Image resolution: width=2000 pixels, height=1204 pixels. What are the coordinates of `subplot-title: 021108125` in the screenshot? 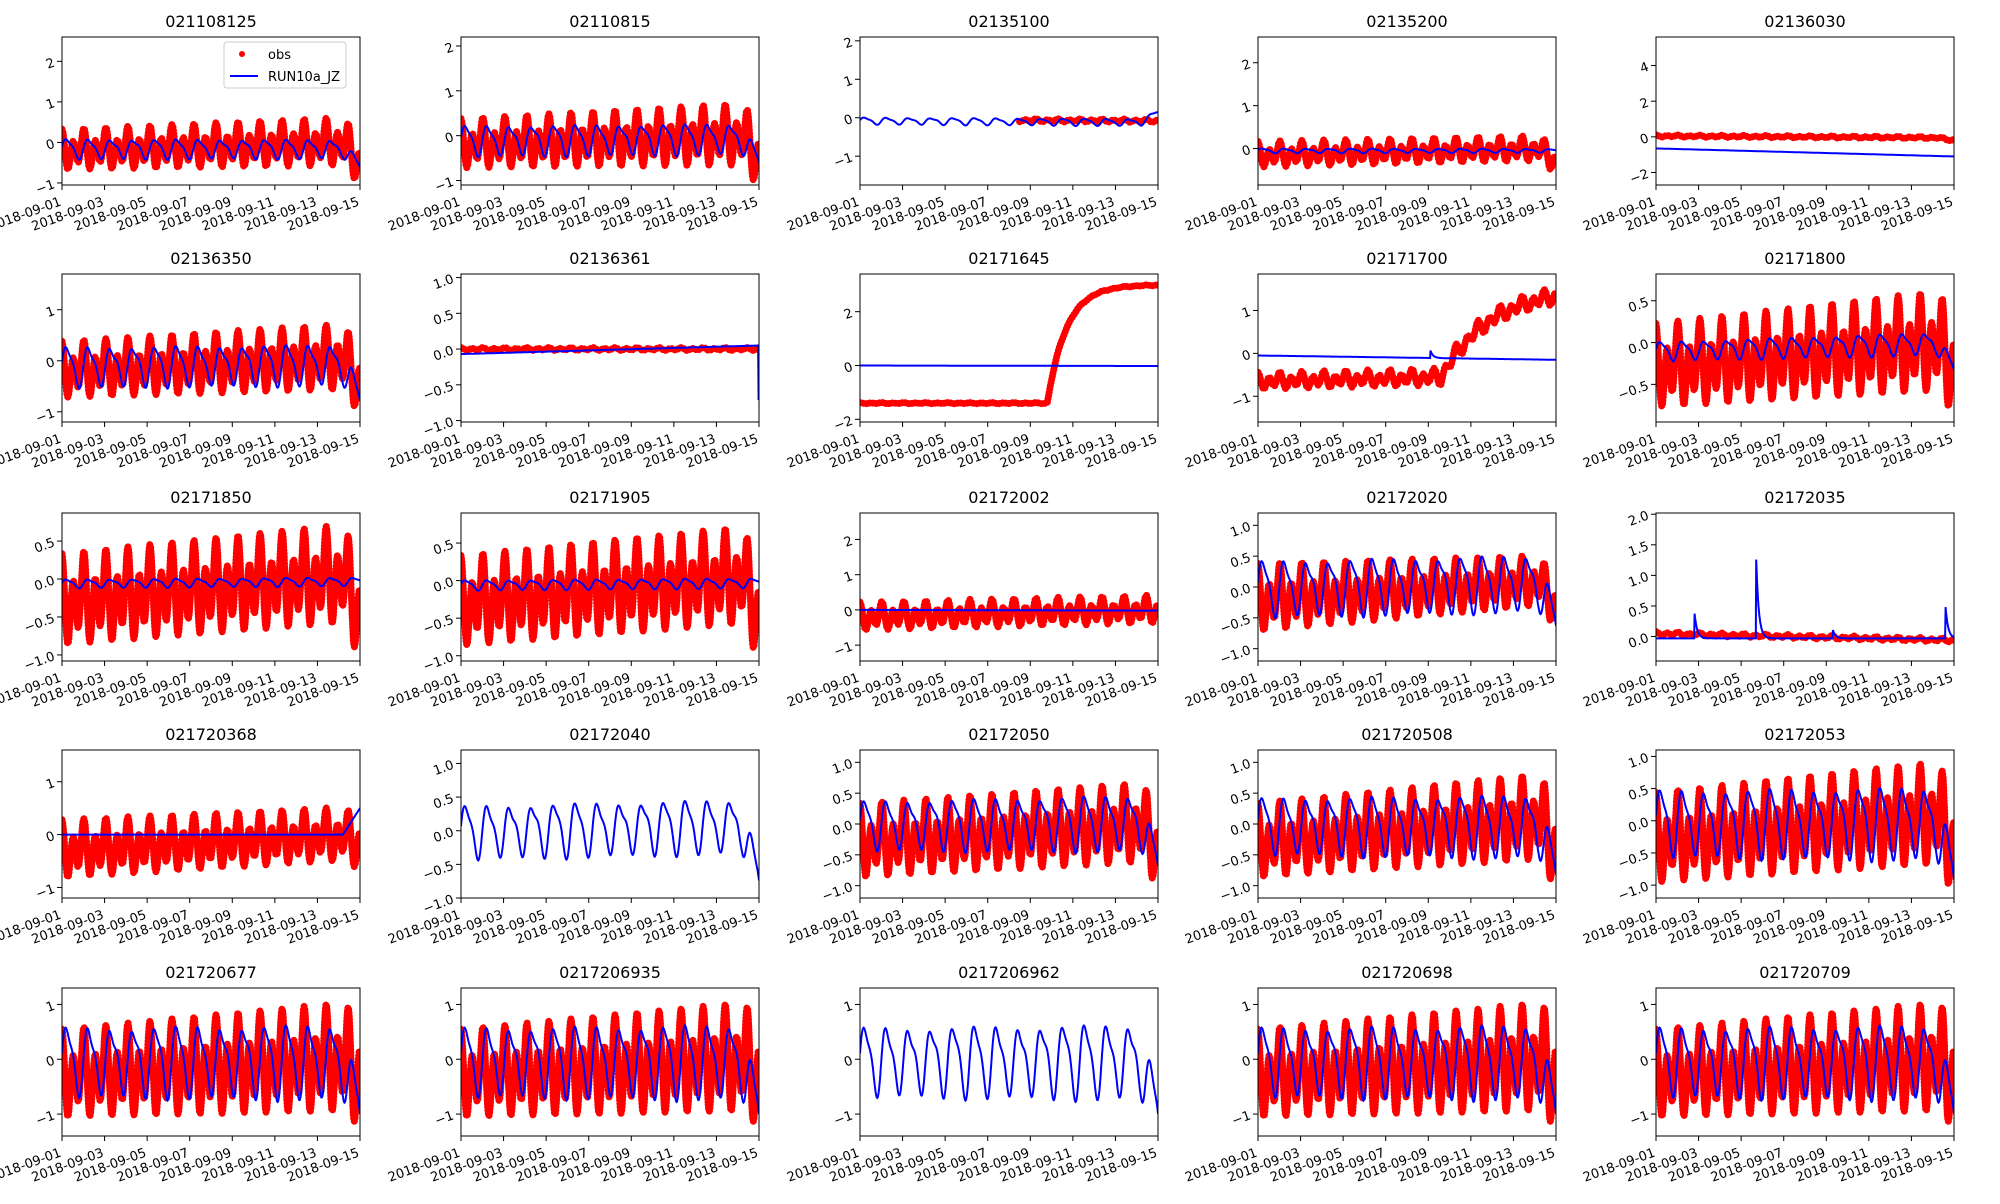 It's located at (211, 21).